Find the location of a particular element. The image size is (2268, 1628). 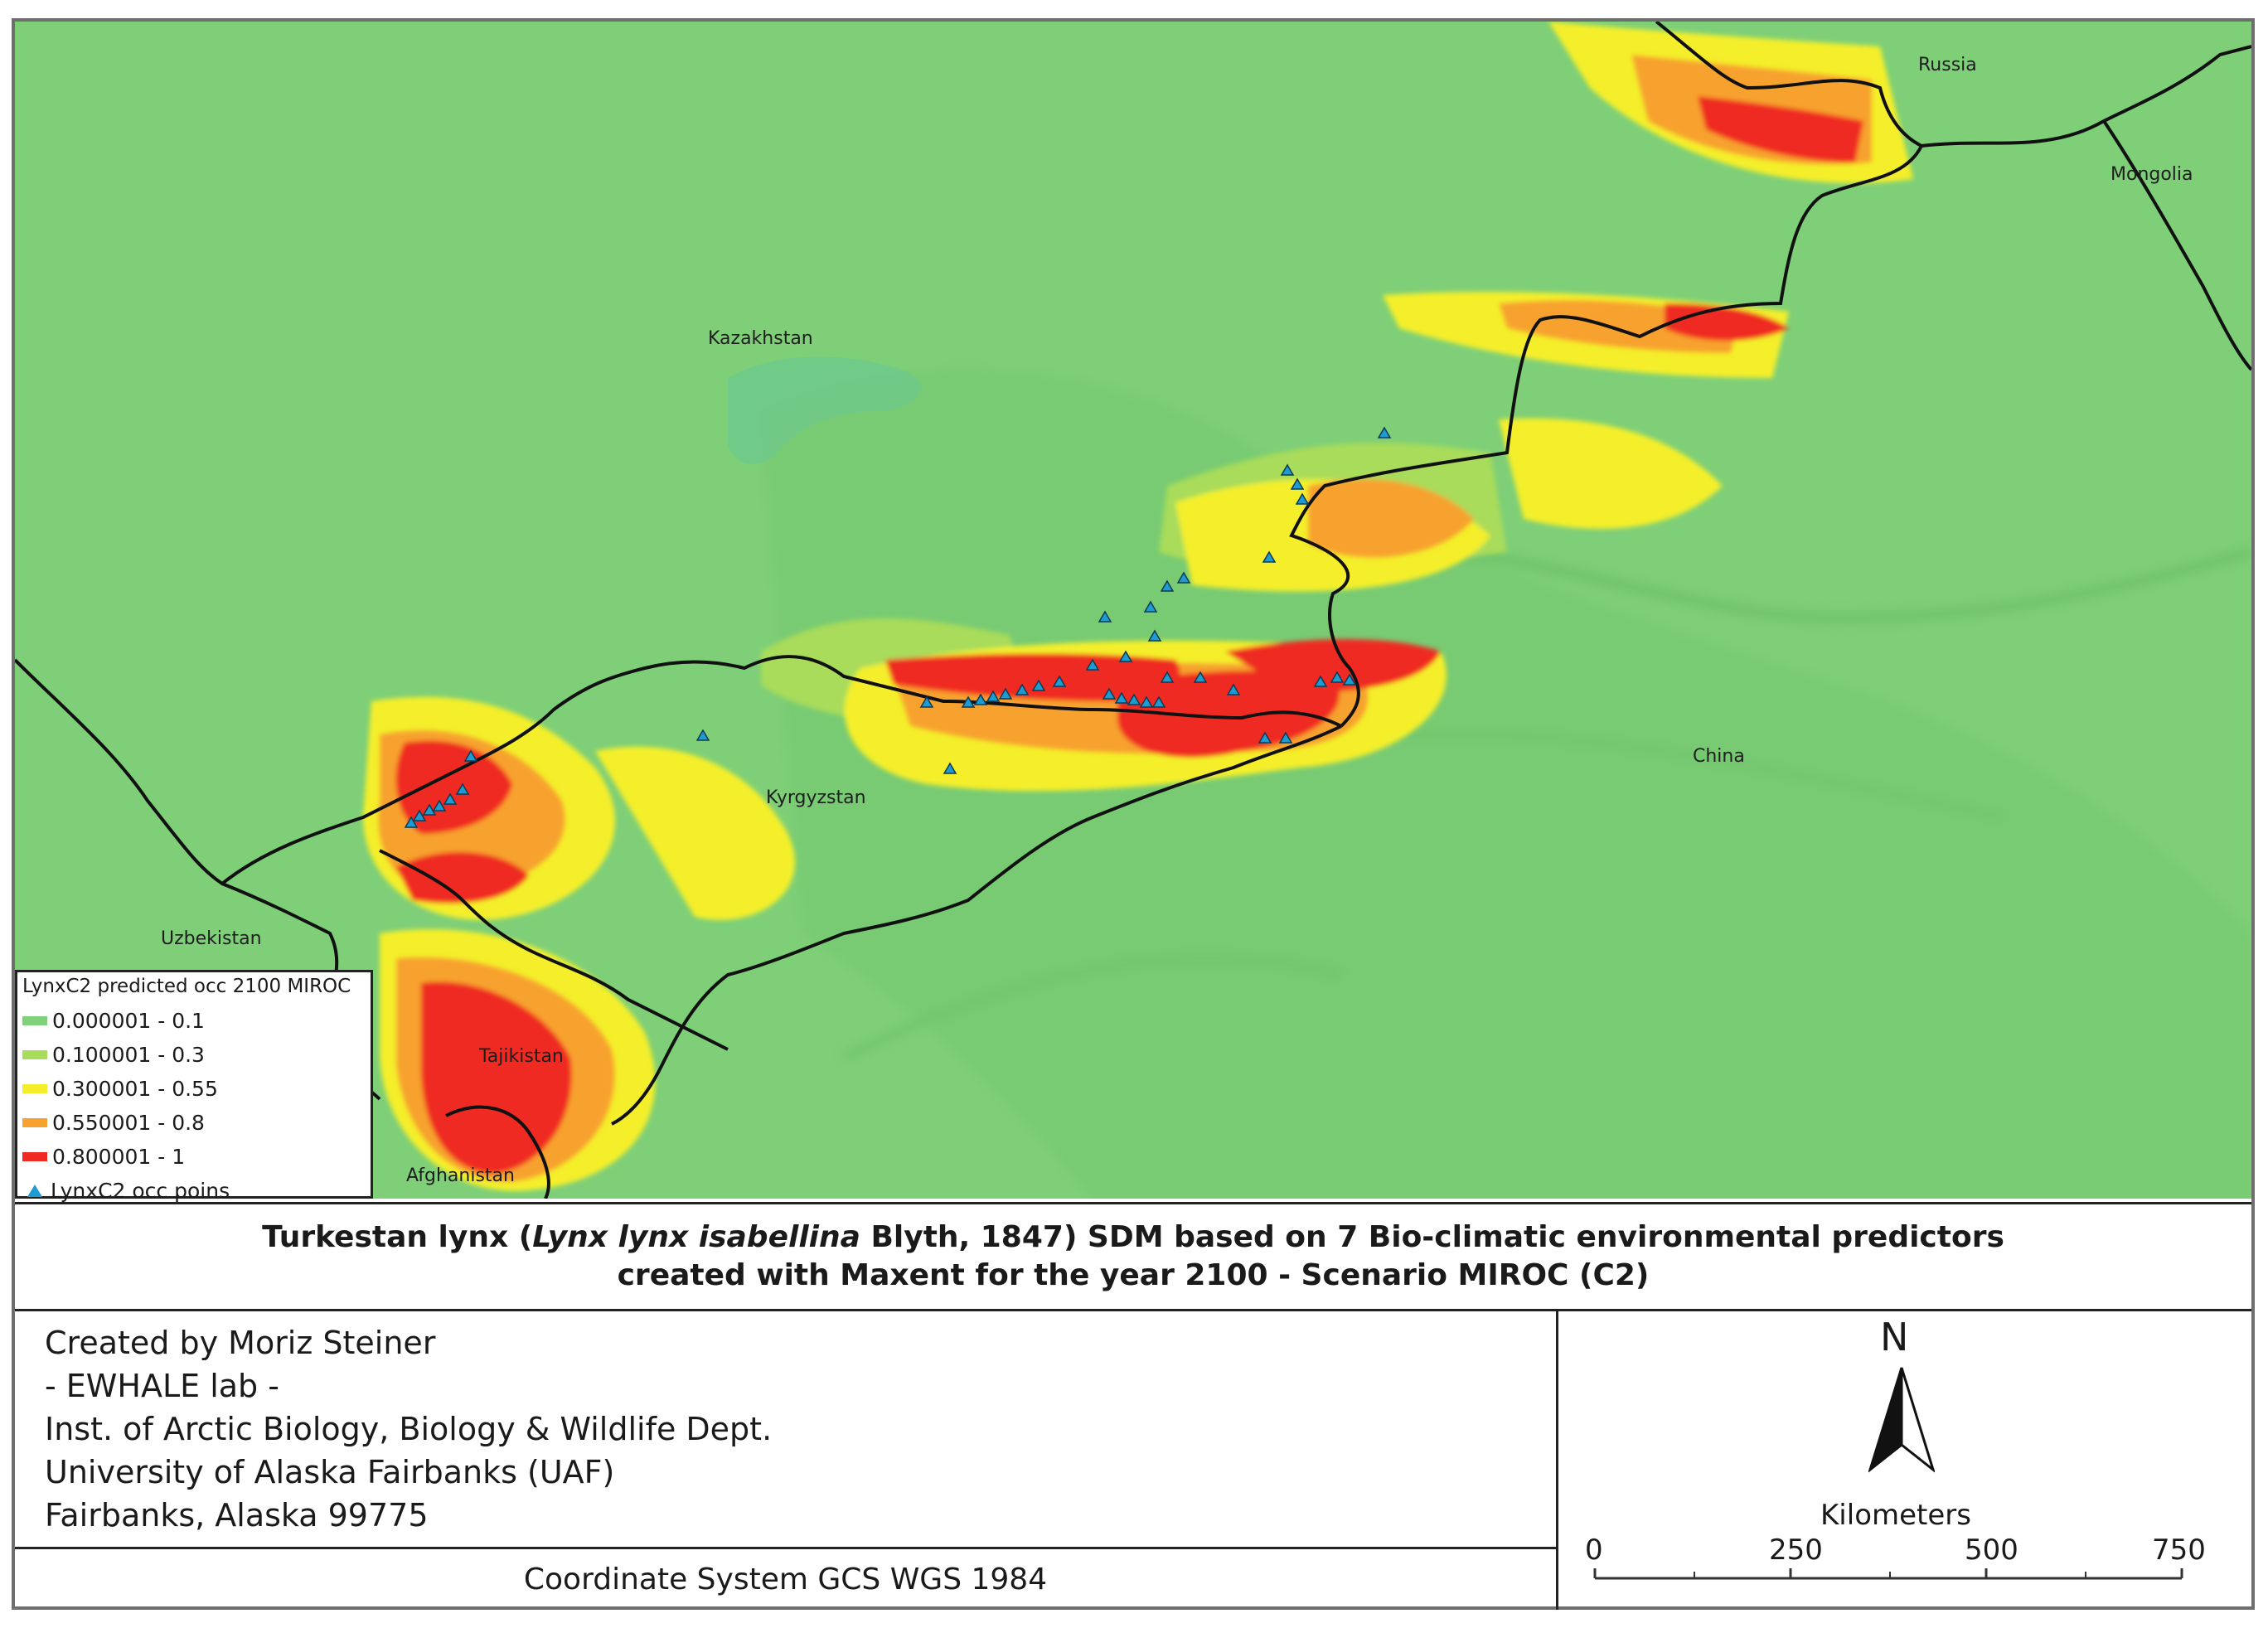

title-species-italic: Lynx lynx isabellina is located at coordinates (696, 1237).